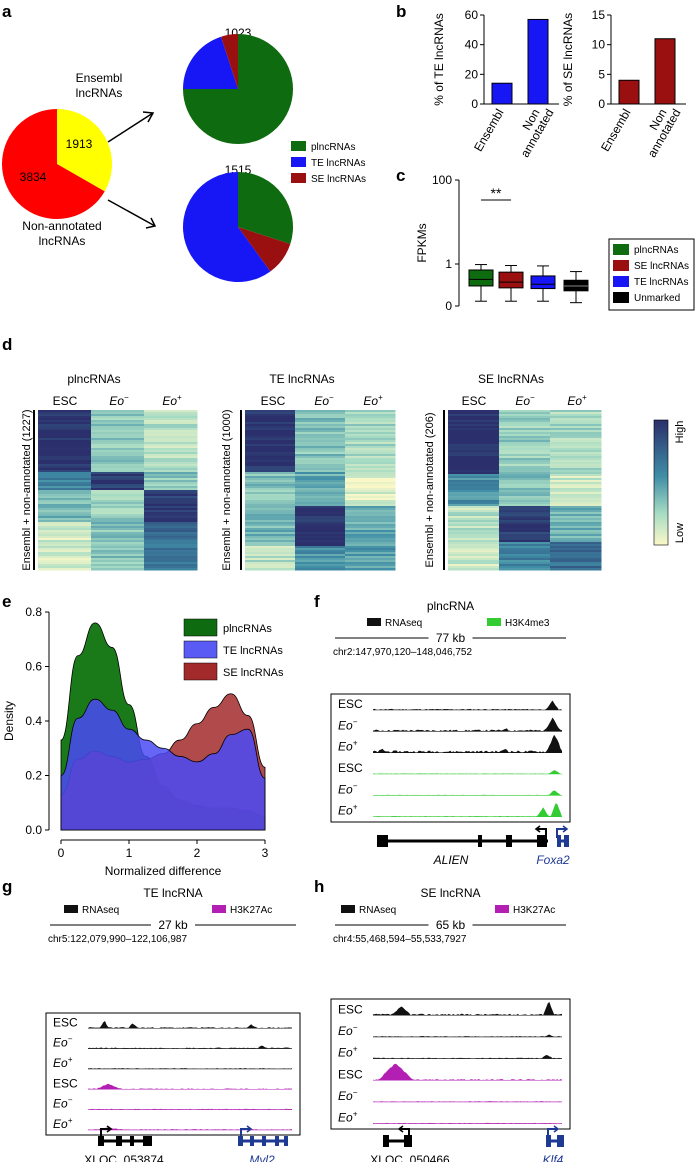 The width and height of the screenshot is (697, 1162). I want to click on bottom-pie-slice-se, so click(264, 249).